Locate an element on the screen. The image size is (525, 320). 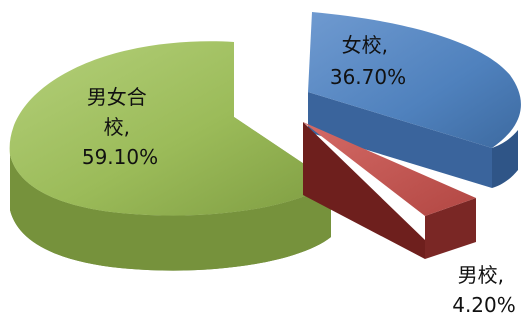
label-coed-line-3: 59.10% is located at coordinates (120, 157).